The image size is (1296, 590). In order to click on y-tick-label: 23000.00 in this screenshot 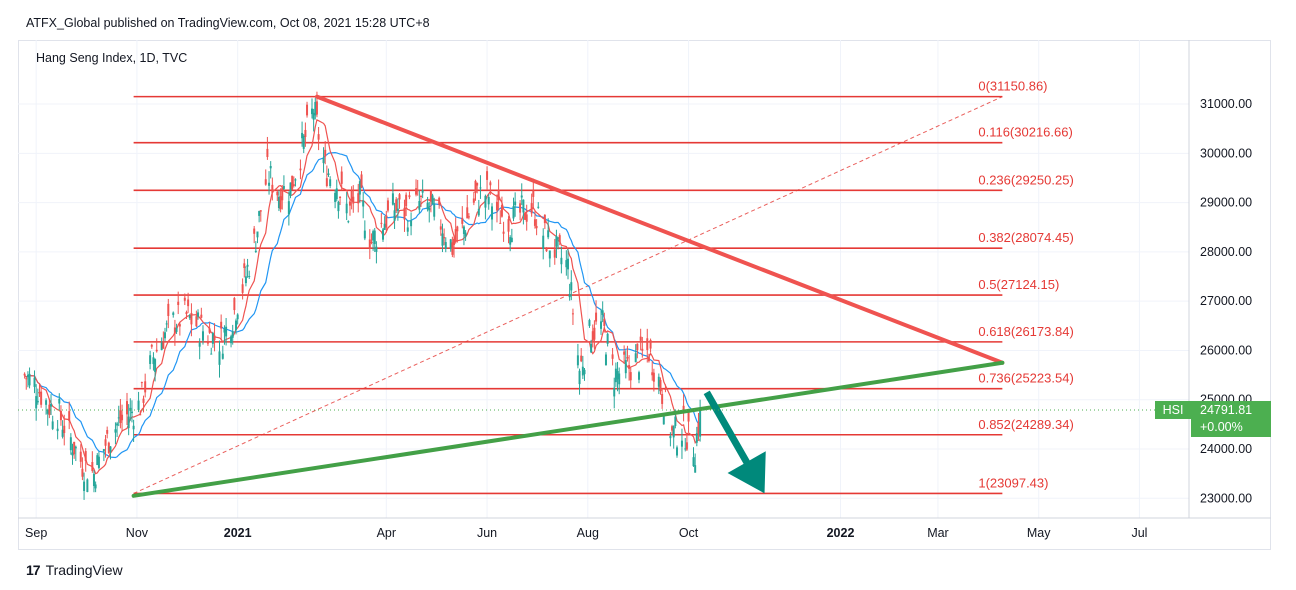, I will do `click(1226, 498)`.